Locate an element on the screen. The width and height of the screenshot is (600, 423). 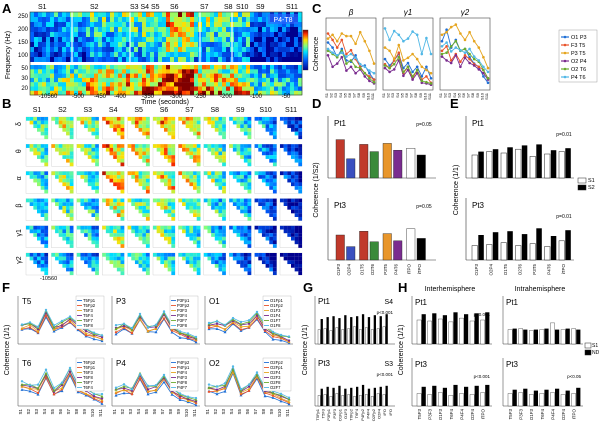
x-tick-label: S4 is located at coordinates (231, 412).